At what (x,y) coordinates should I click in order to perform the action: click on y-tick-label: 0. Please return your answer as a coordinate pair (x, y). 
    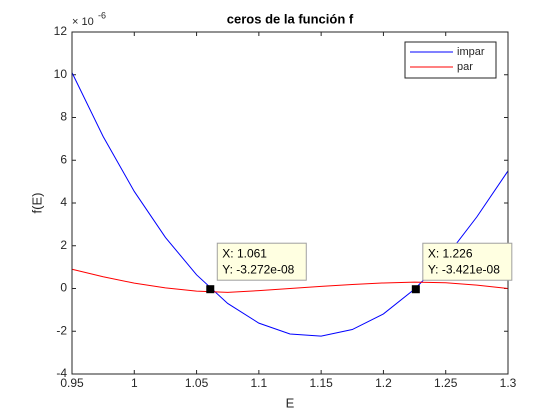
    Looking at the image, I should click on (63, 288).